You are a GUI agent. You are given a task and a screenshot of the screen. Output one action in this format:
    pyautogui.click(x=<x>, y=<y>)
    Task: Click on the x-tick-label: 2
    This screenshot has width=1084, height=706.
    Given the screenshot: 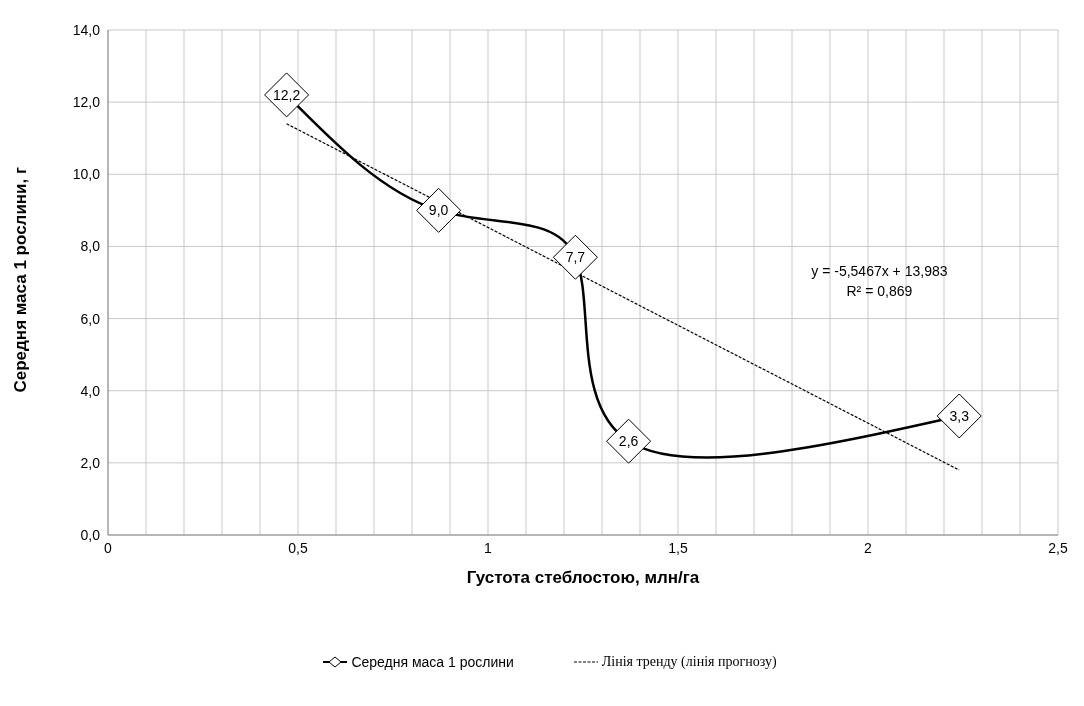 What is the action you would take?
    pyautogui.click(x=868, y=547)
    